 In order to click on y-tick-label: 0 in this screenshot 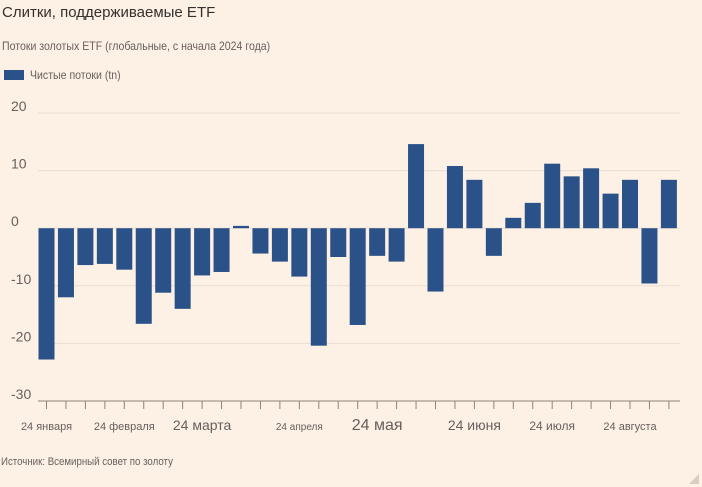, I will do `click(15, 221)`.